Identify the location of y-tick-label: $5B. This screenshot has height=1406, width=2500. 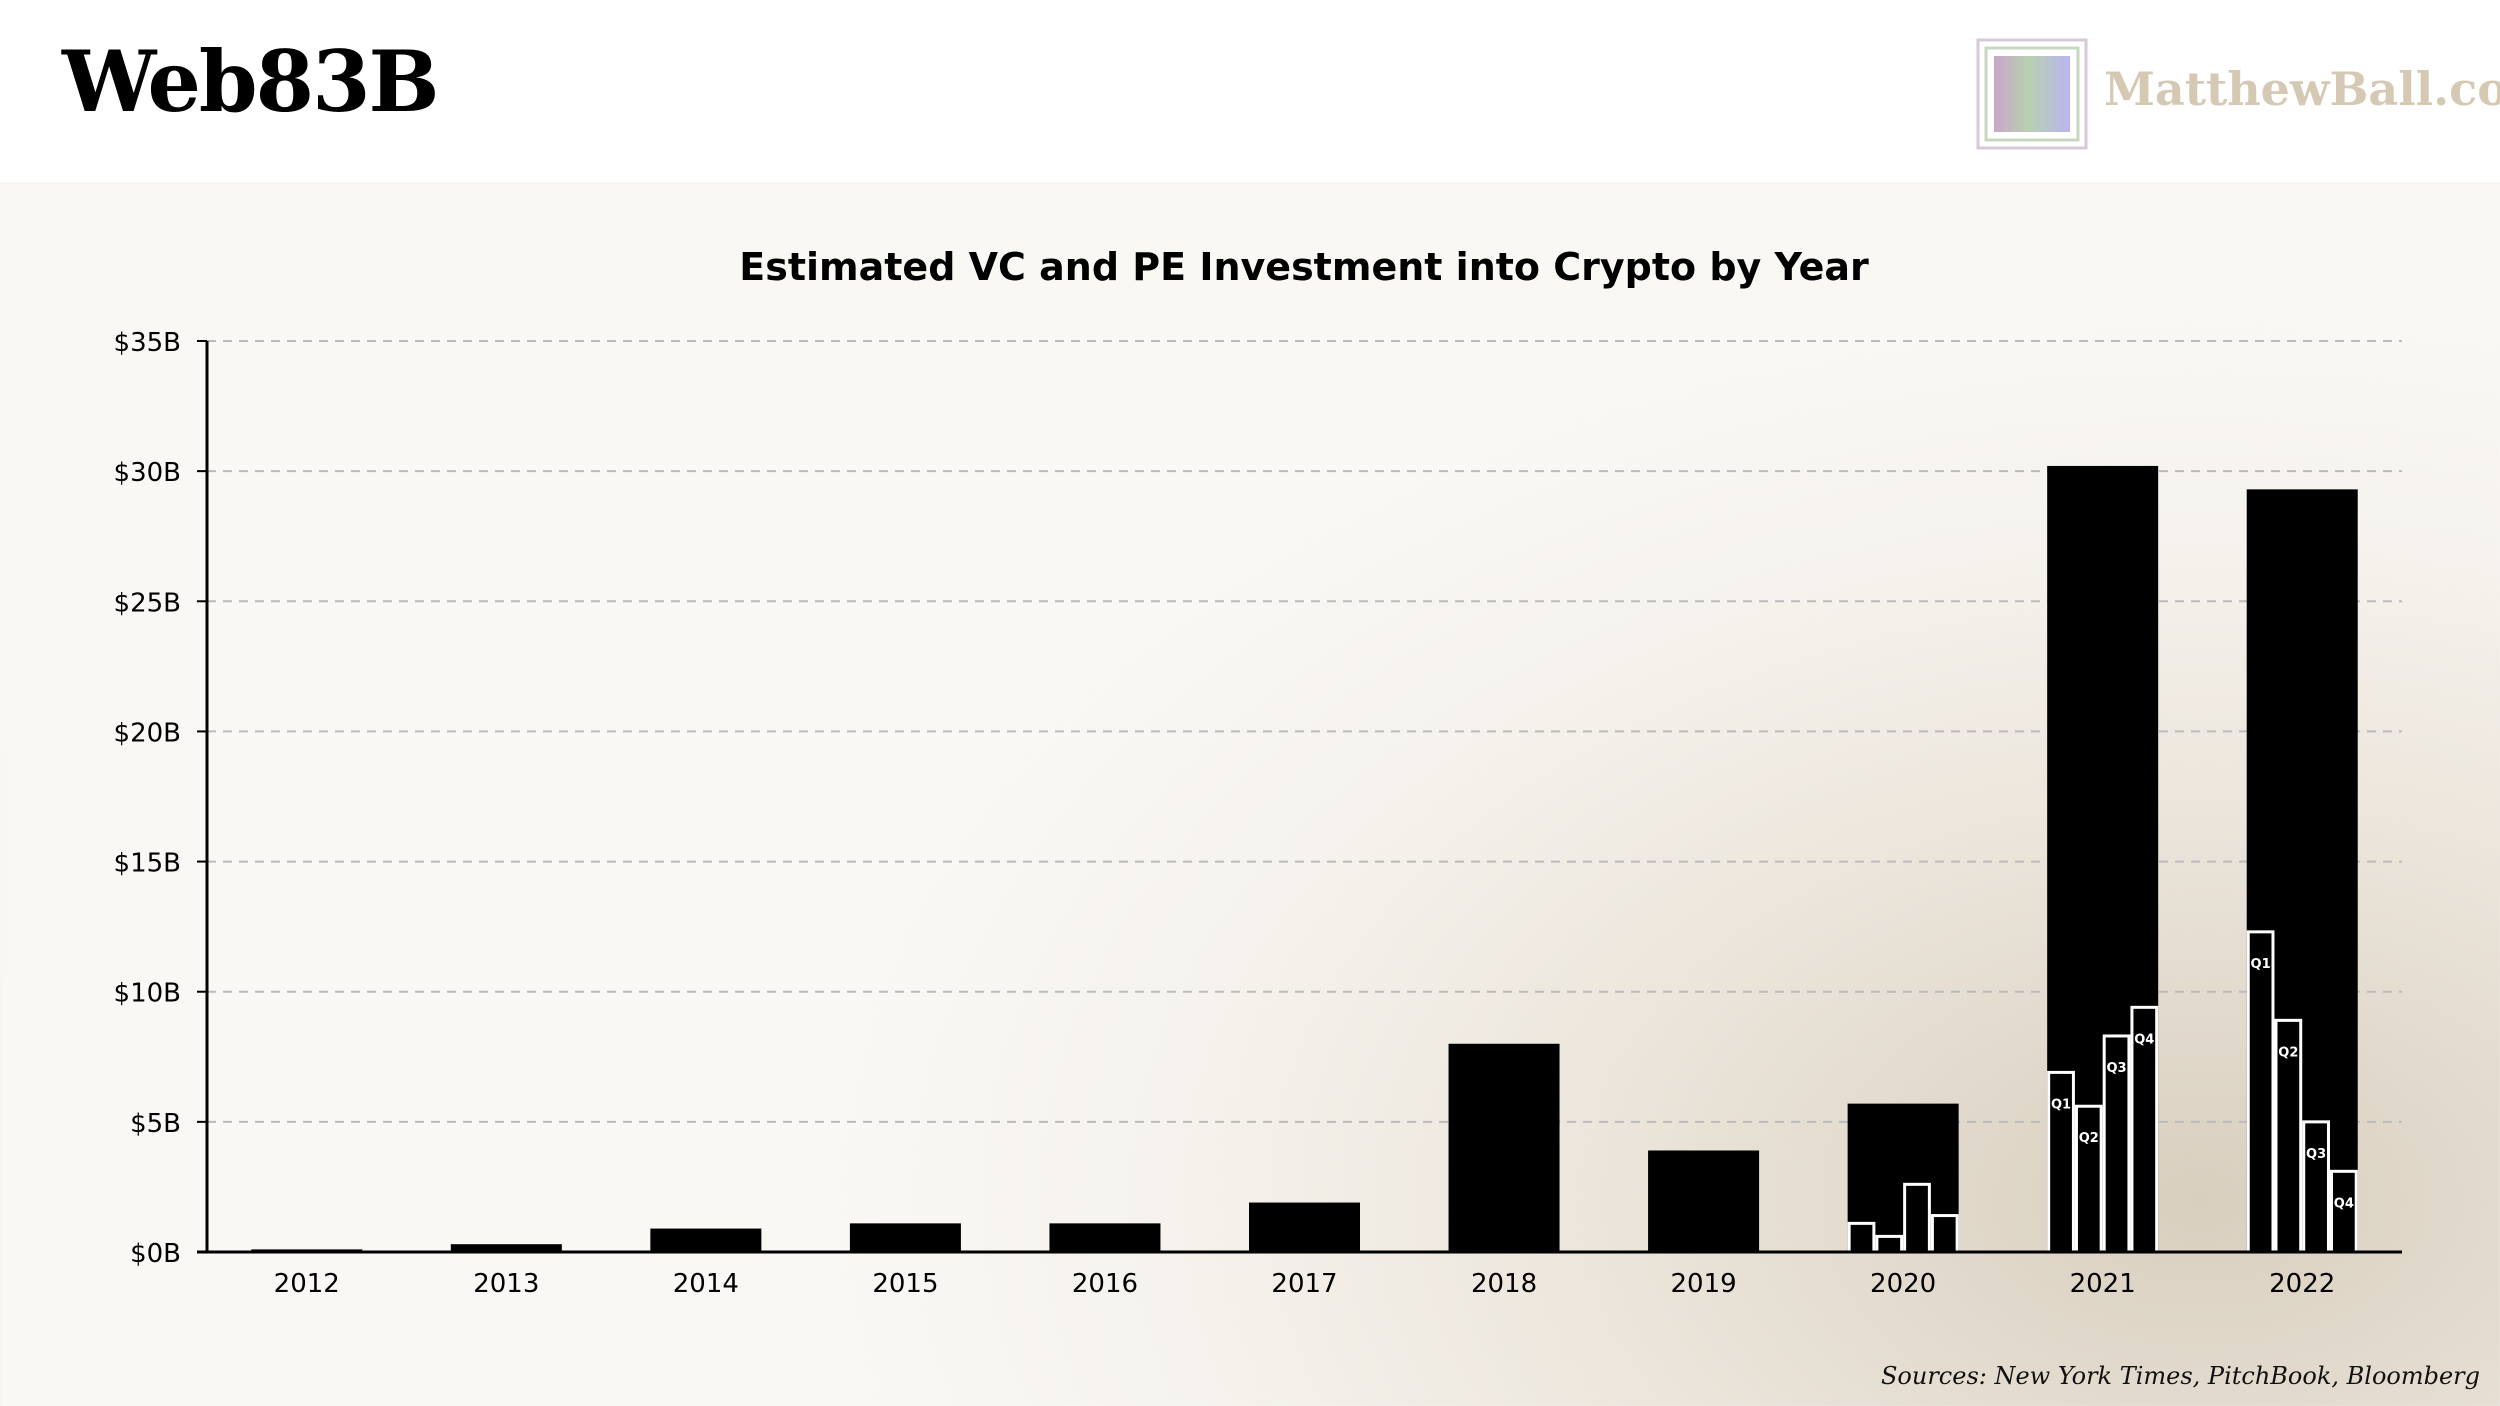
(155, 1124).